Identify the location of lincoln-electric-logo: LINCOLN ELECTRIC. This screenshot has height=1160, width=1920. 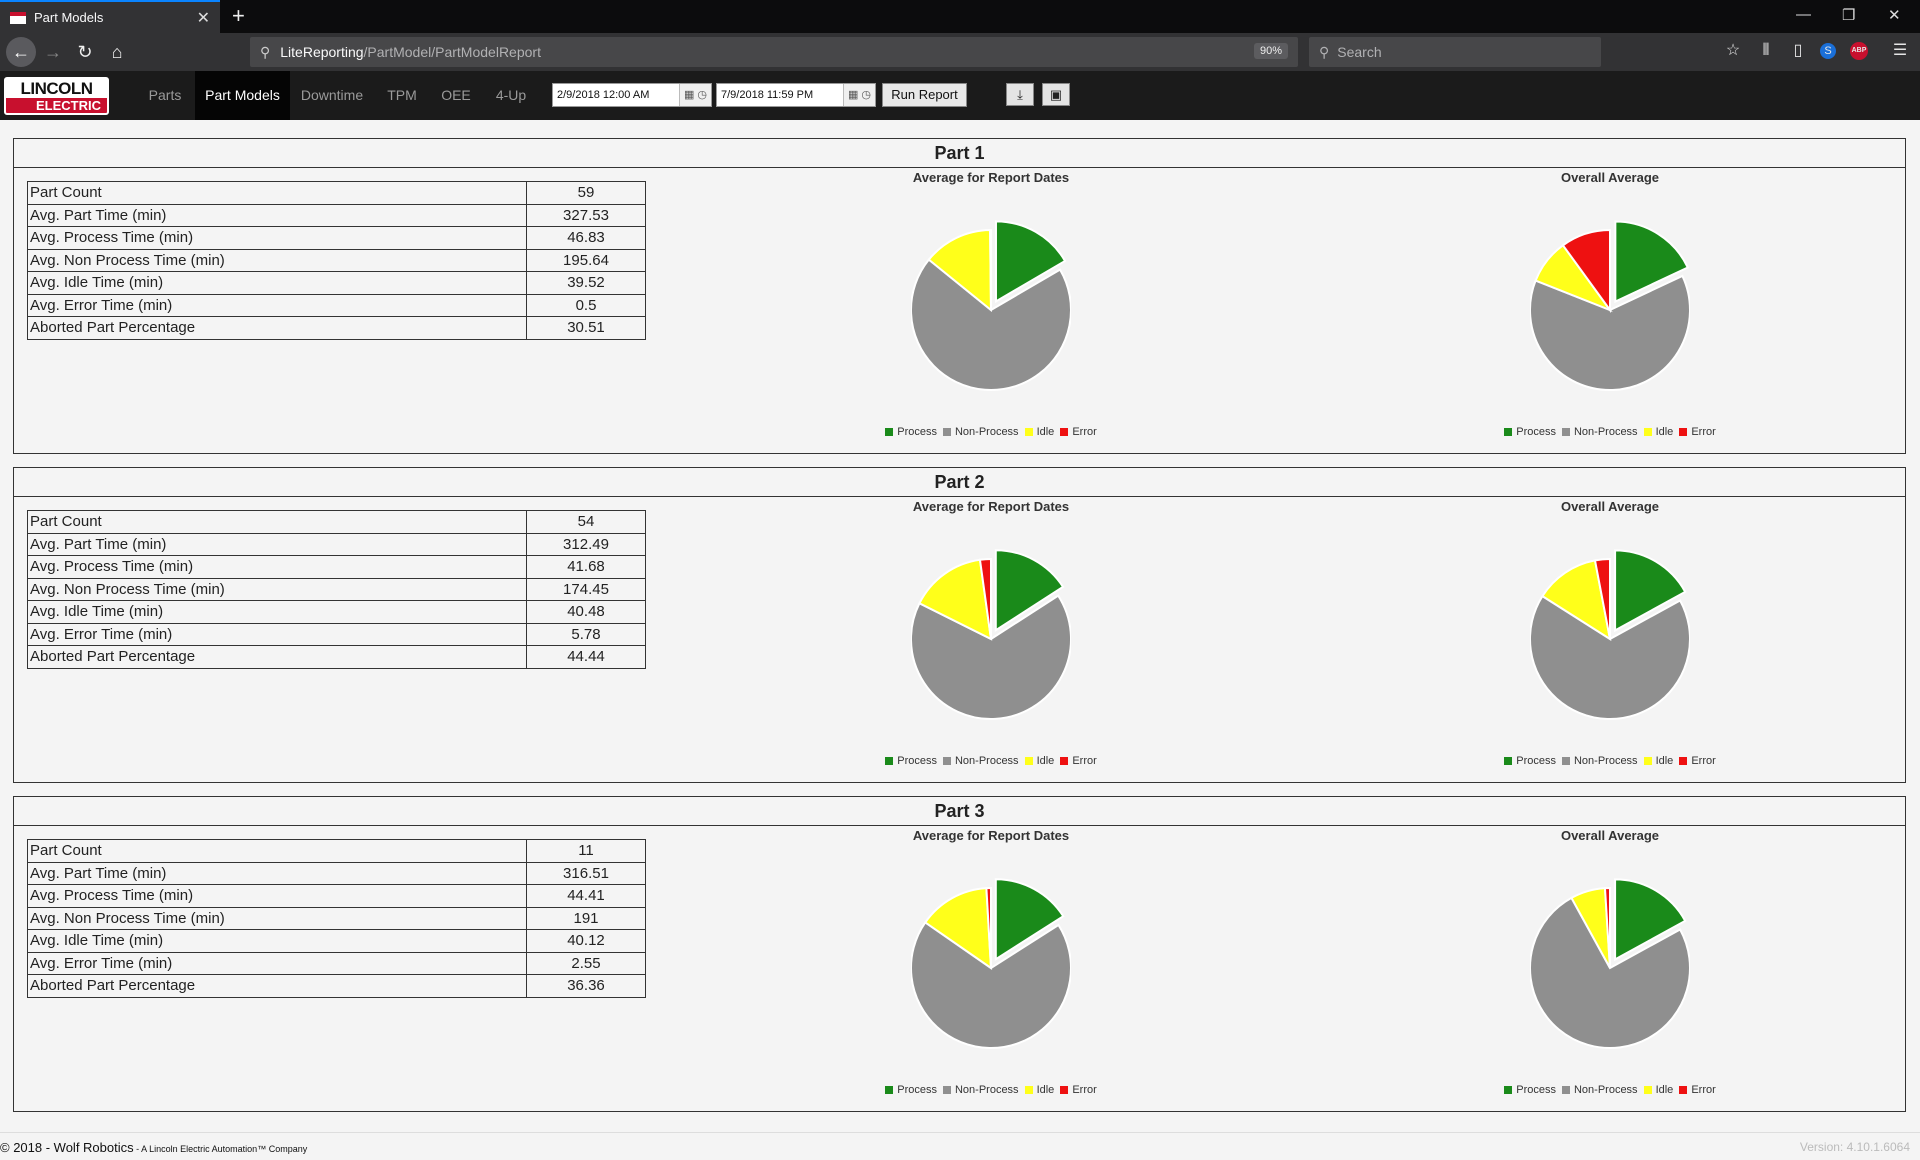
(56, 96).